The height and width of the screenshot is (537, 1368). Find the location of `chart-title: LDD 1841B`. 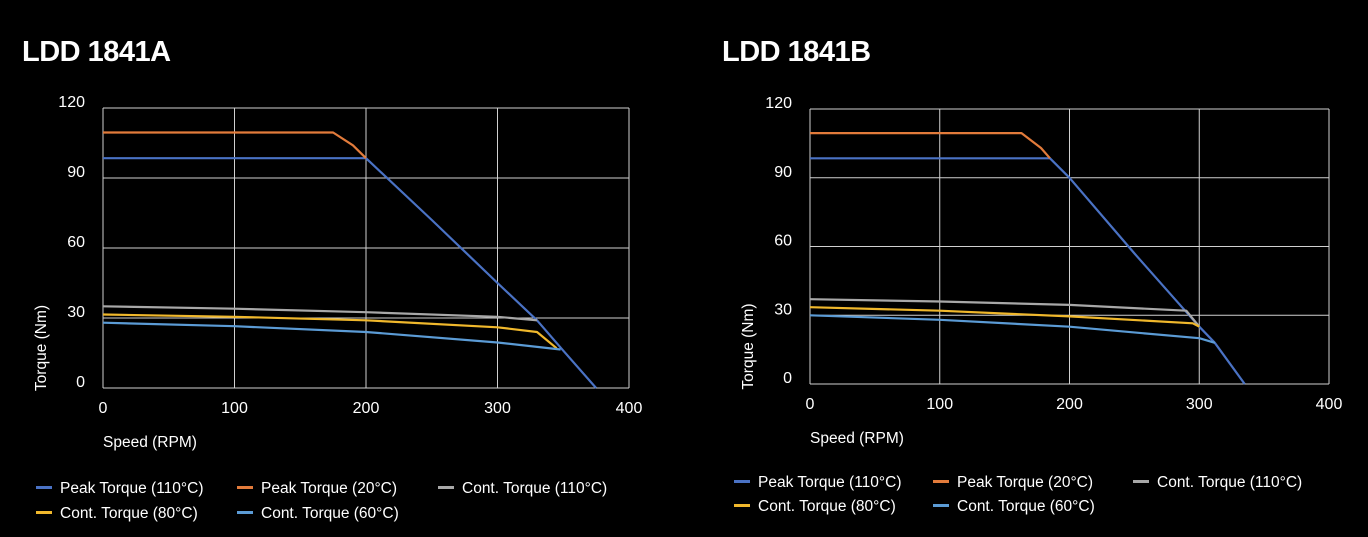

chart-title: LDD 1841B is located at coordinates (796, 52).